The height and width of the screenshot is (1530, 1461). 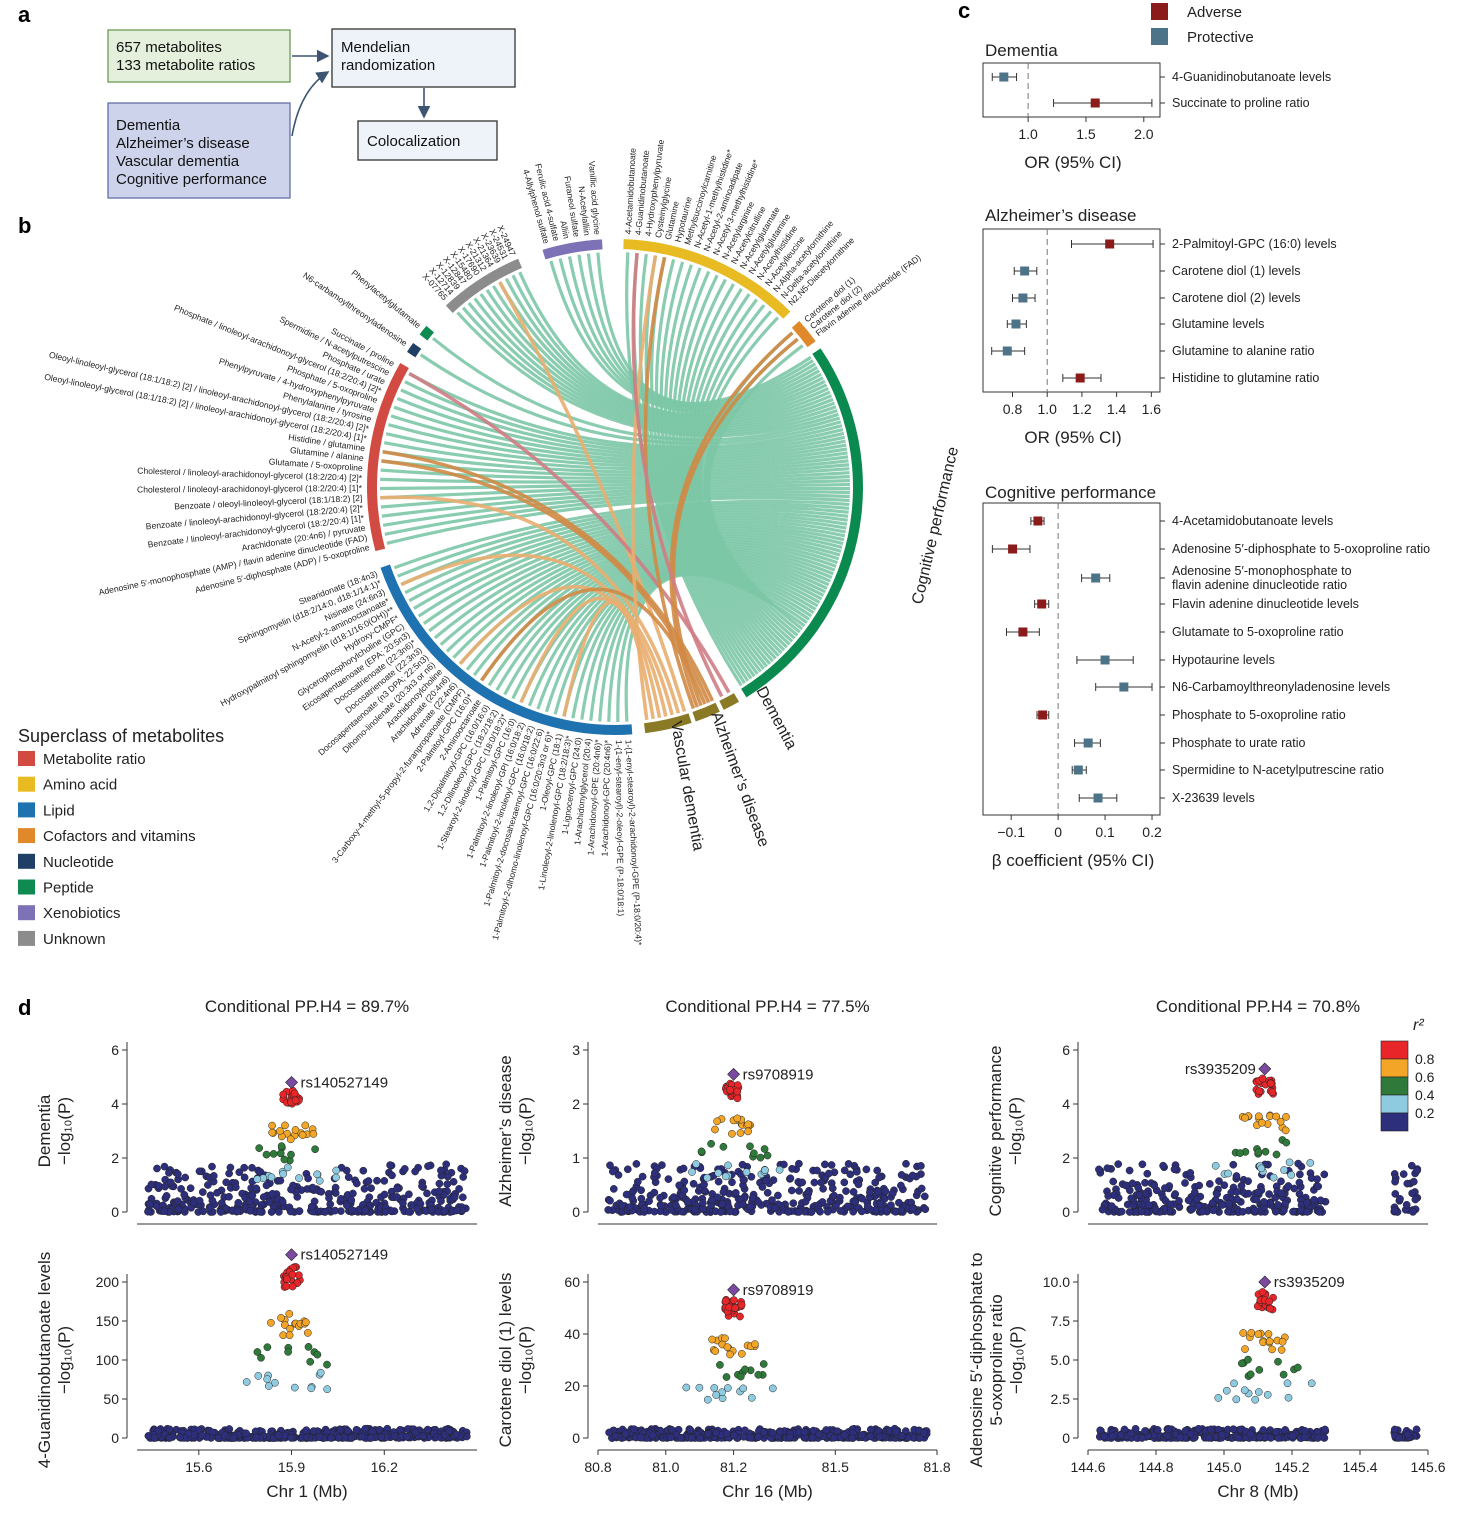 I want to click on y-tick-label: 0, so click(x=115, y=1212).